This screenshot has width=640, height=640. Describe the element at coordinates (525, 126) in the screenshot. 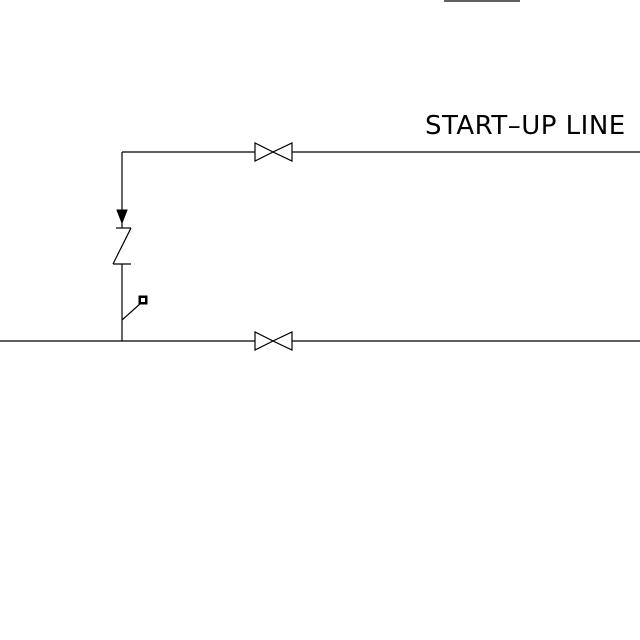

I see `start-up-line-label: START–UP LINE` at that location.